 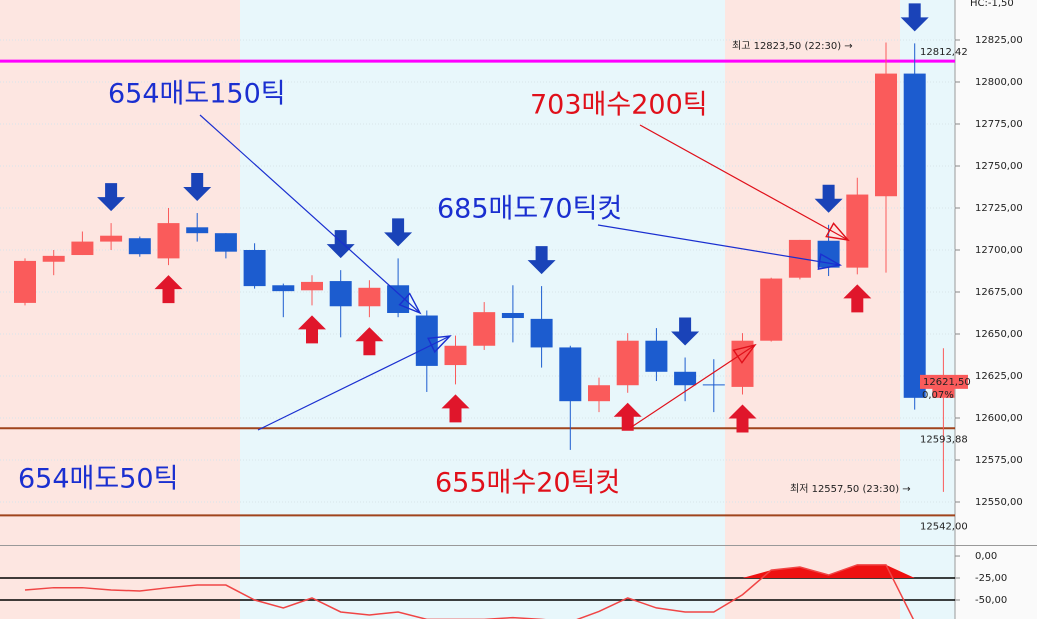 What do you see at coordinates (996, 309) in the screenshot?
I see `axis-bg` at bounding box center [996, 309].